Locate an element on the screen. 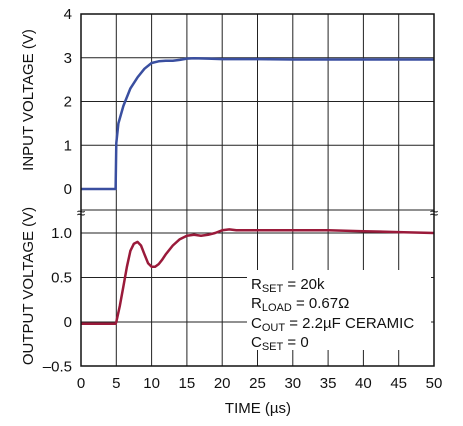 Image resolution: width=463 pixels, height=426 pixels. x-tick-label: 20 is located at coordinates (222, 383).